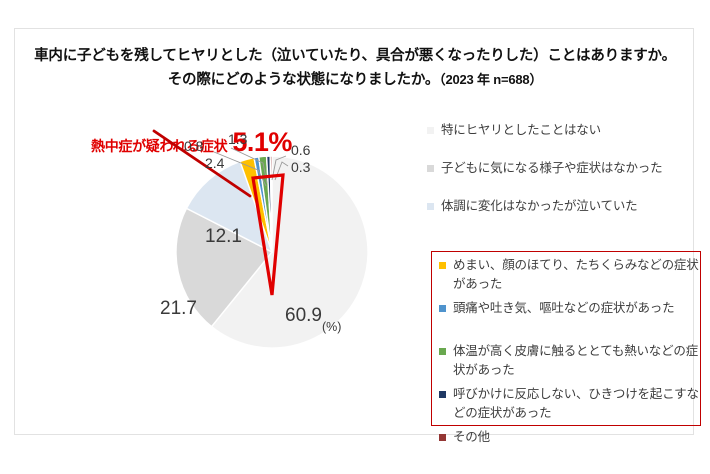 Image resolution: width=710 pixels, height=474 pixels. What do you see at coordinates (521, 130) in the screenshot?
I see `legend-item-label: 特にヒヤリとしたことはない` at bounding box center [521, 130].